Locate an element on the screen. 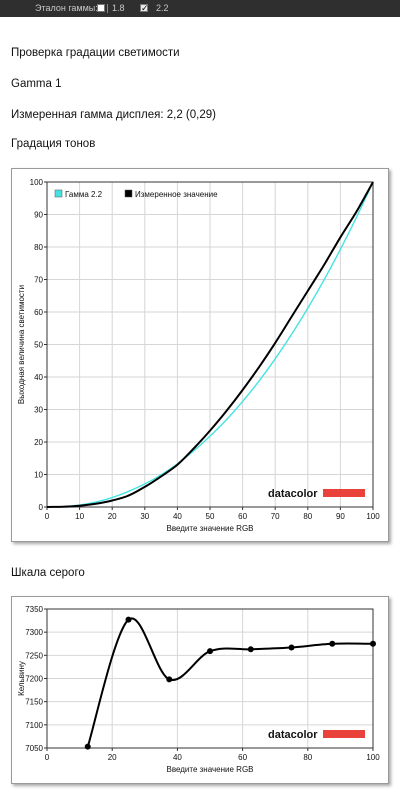  y-tick-label: 0 is located at coordinates (41, 507).